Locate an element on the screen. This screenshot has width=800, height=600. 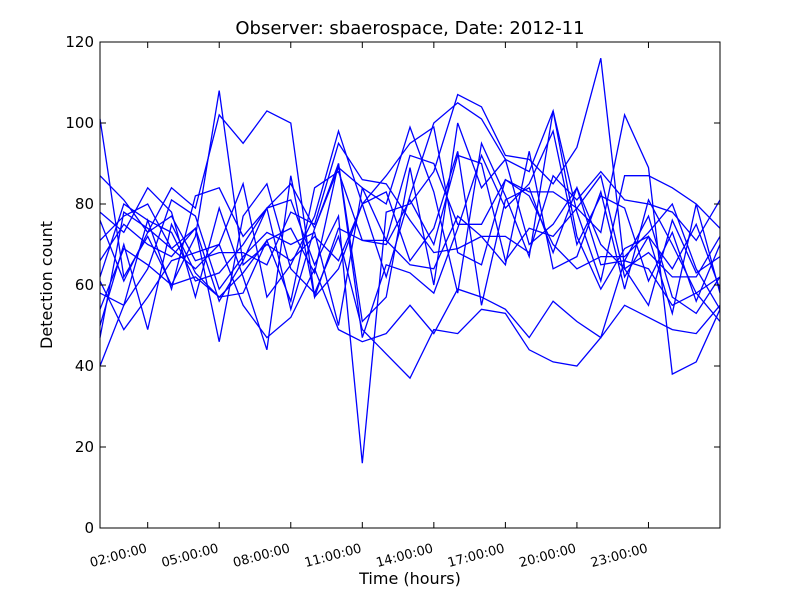
y-tick-label-4: 80 is located at coordinates (84, 204).